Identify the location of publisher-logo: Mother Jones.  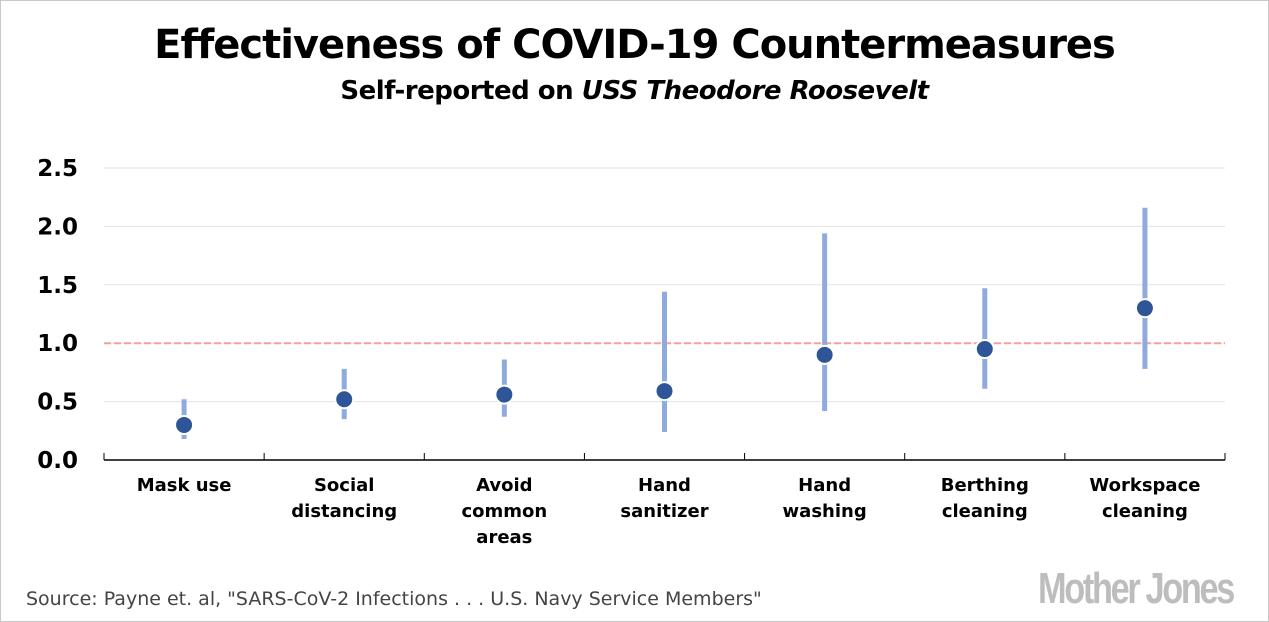
(1136, 588).